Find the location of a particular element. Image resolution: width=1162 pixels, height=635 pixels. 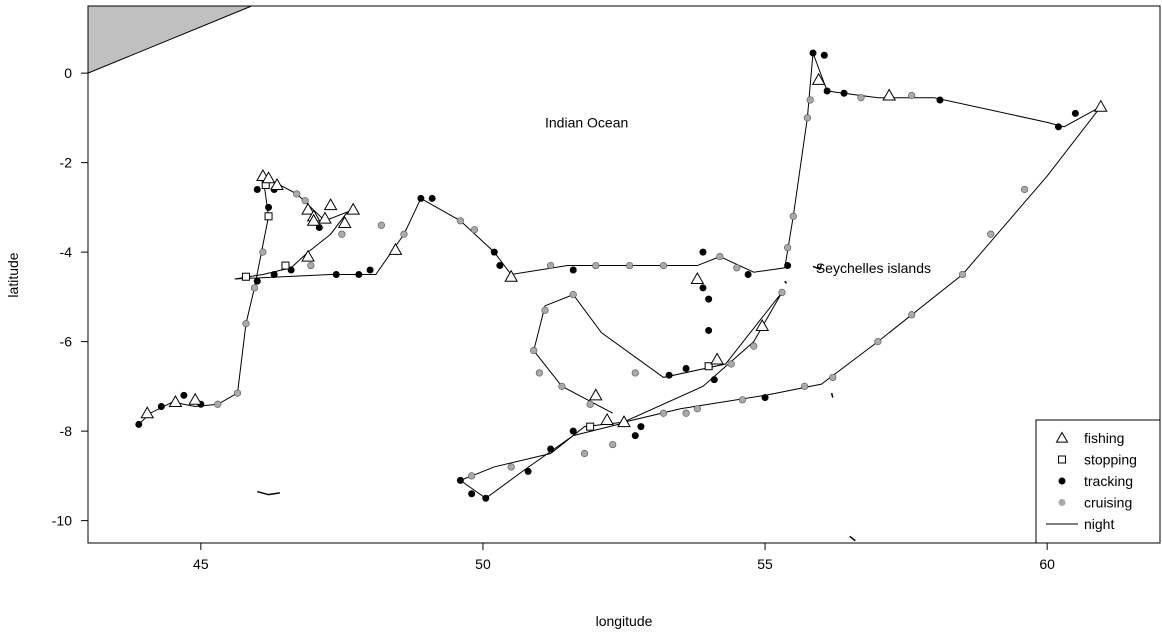

x-axis: 45 50 55 60 is located at coordinates (624, 557).